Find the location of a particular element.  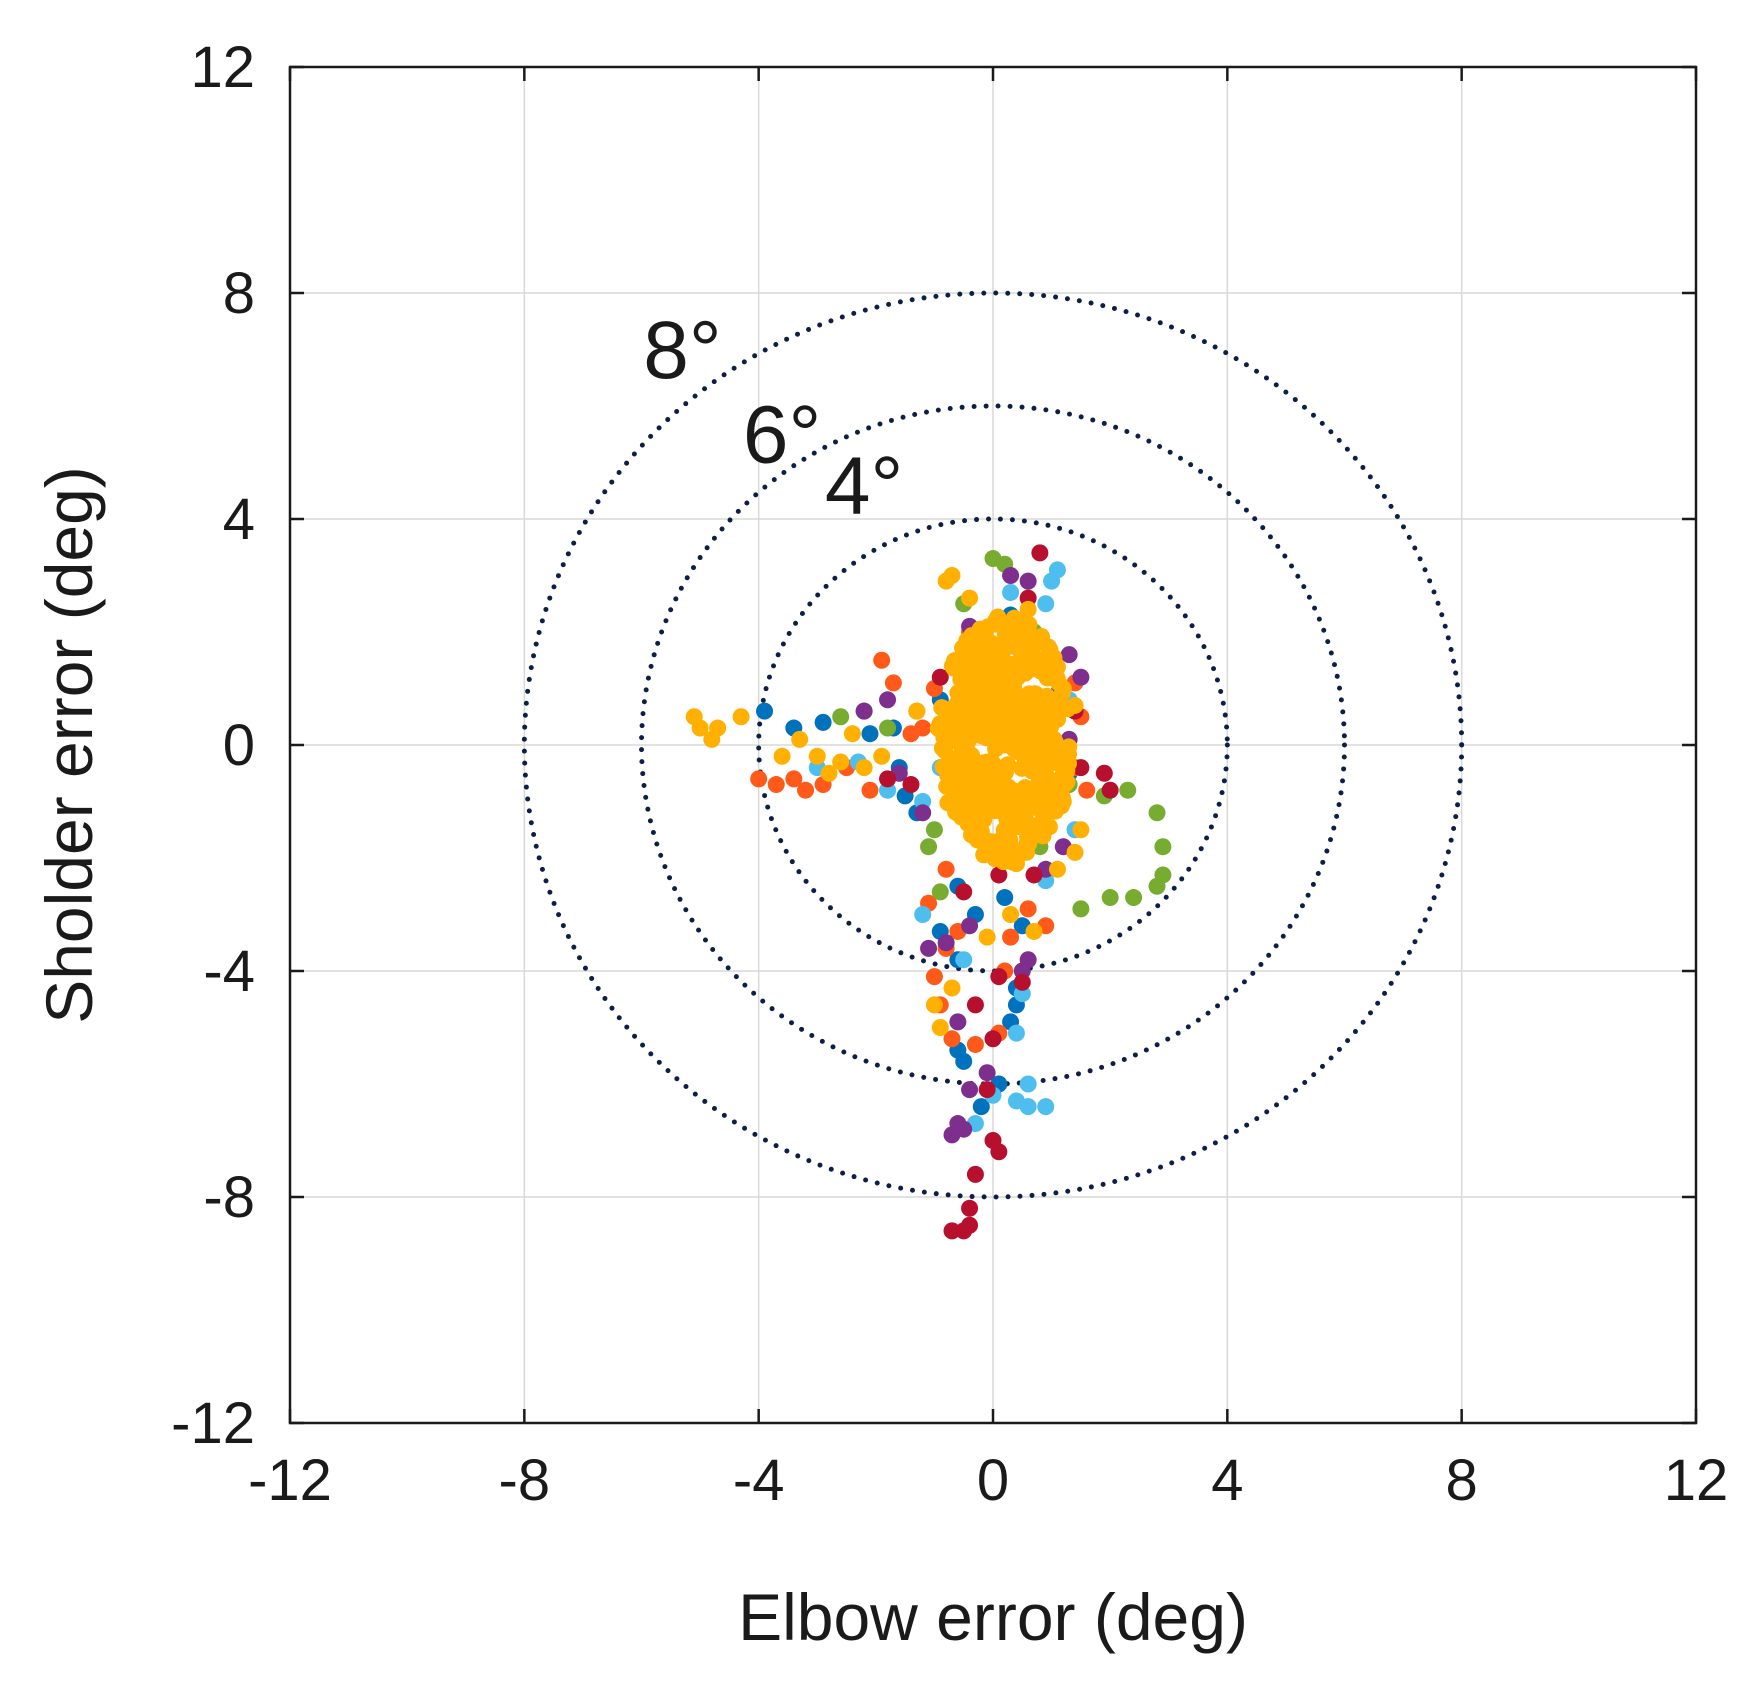

y-tick-label: -8 is located at coordinates (229, 1197).